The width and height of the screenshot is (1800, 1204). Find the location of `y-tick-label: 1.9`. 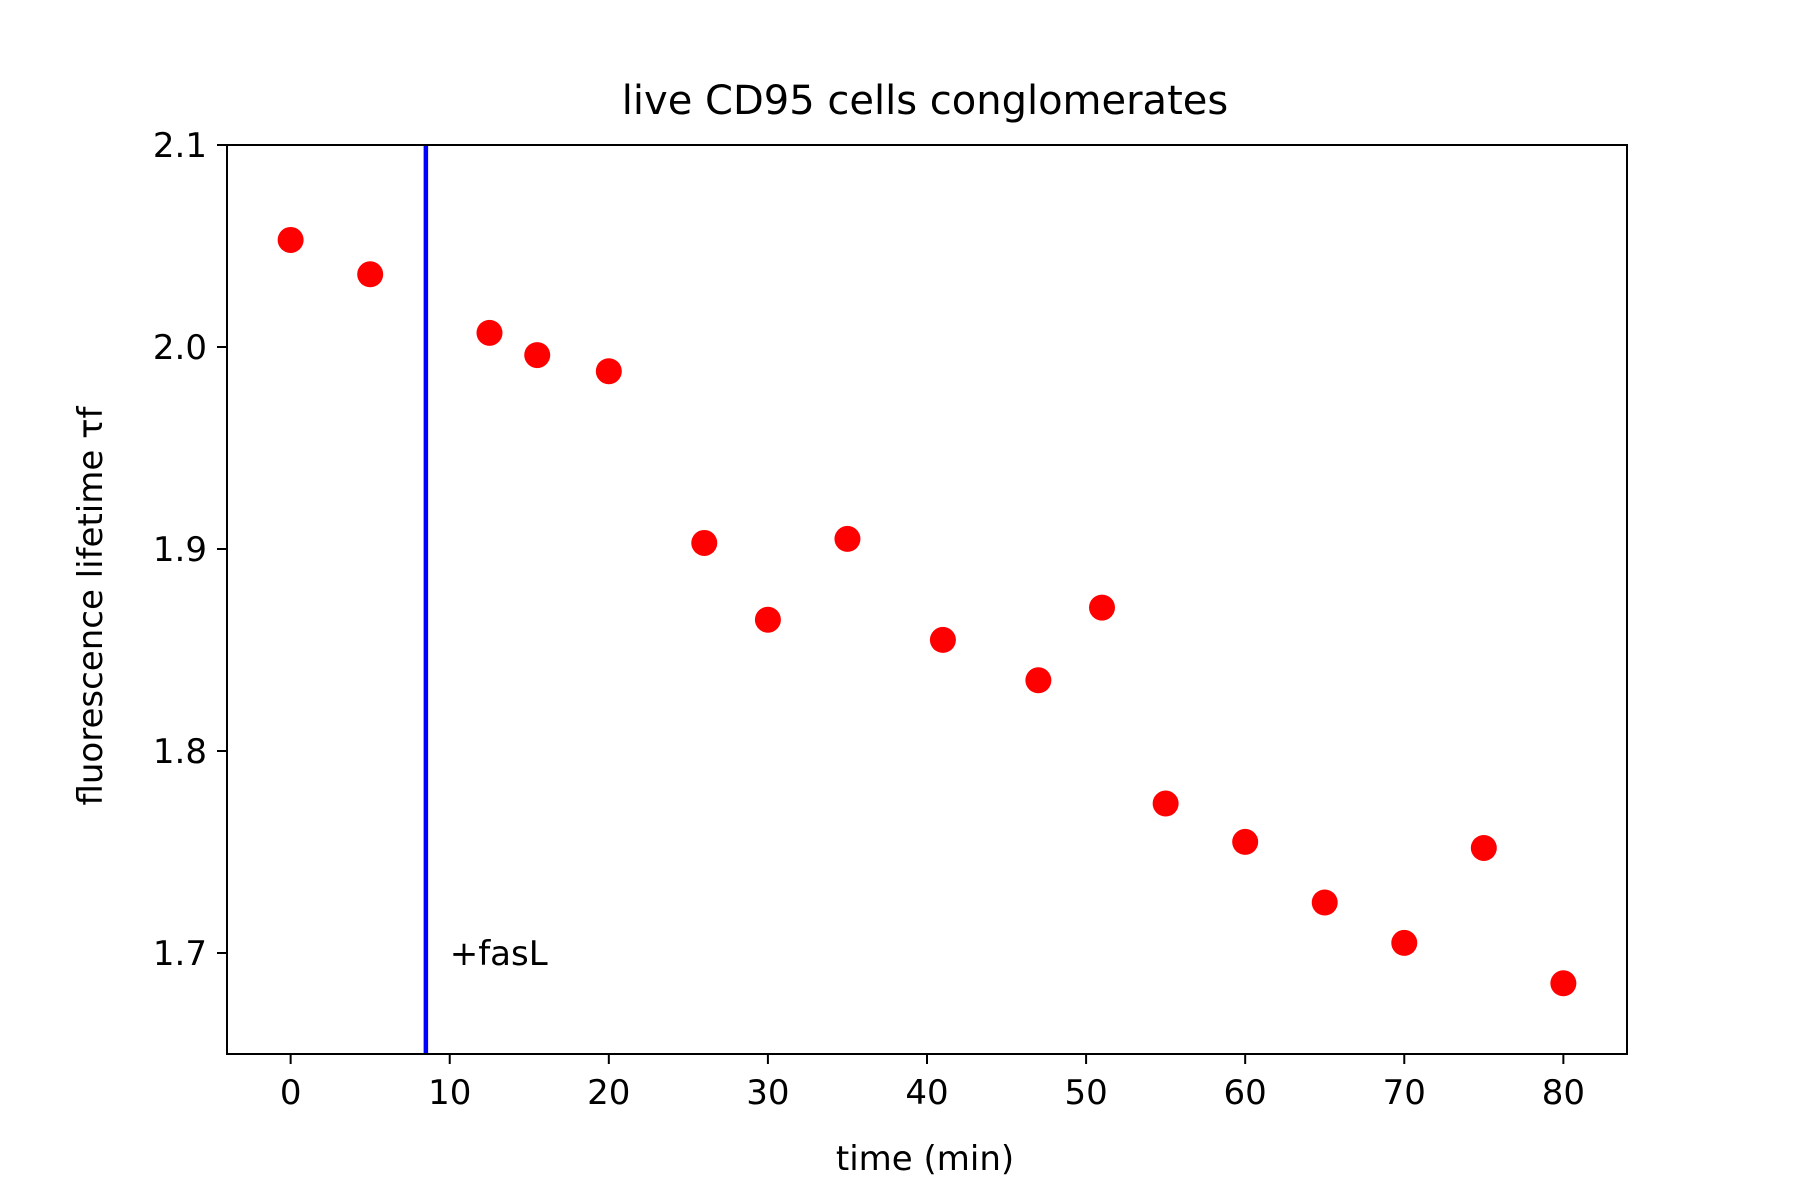

y-tick-label: 1.9 is located at coordinates (180, 550).